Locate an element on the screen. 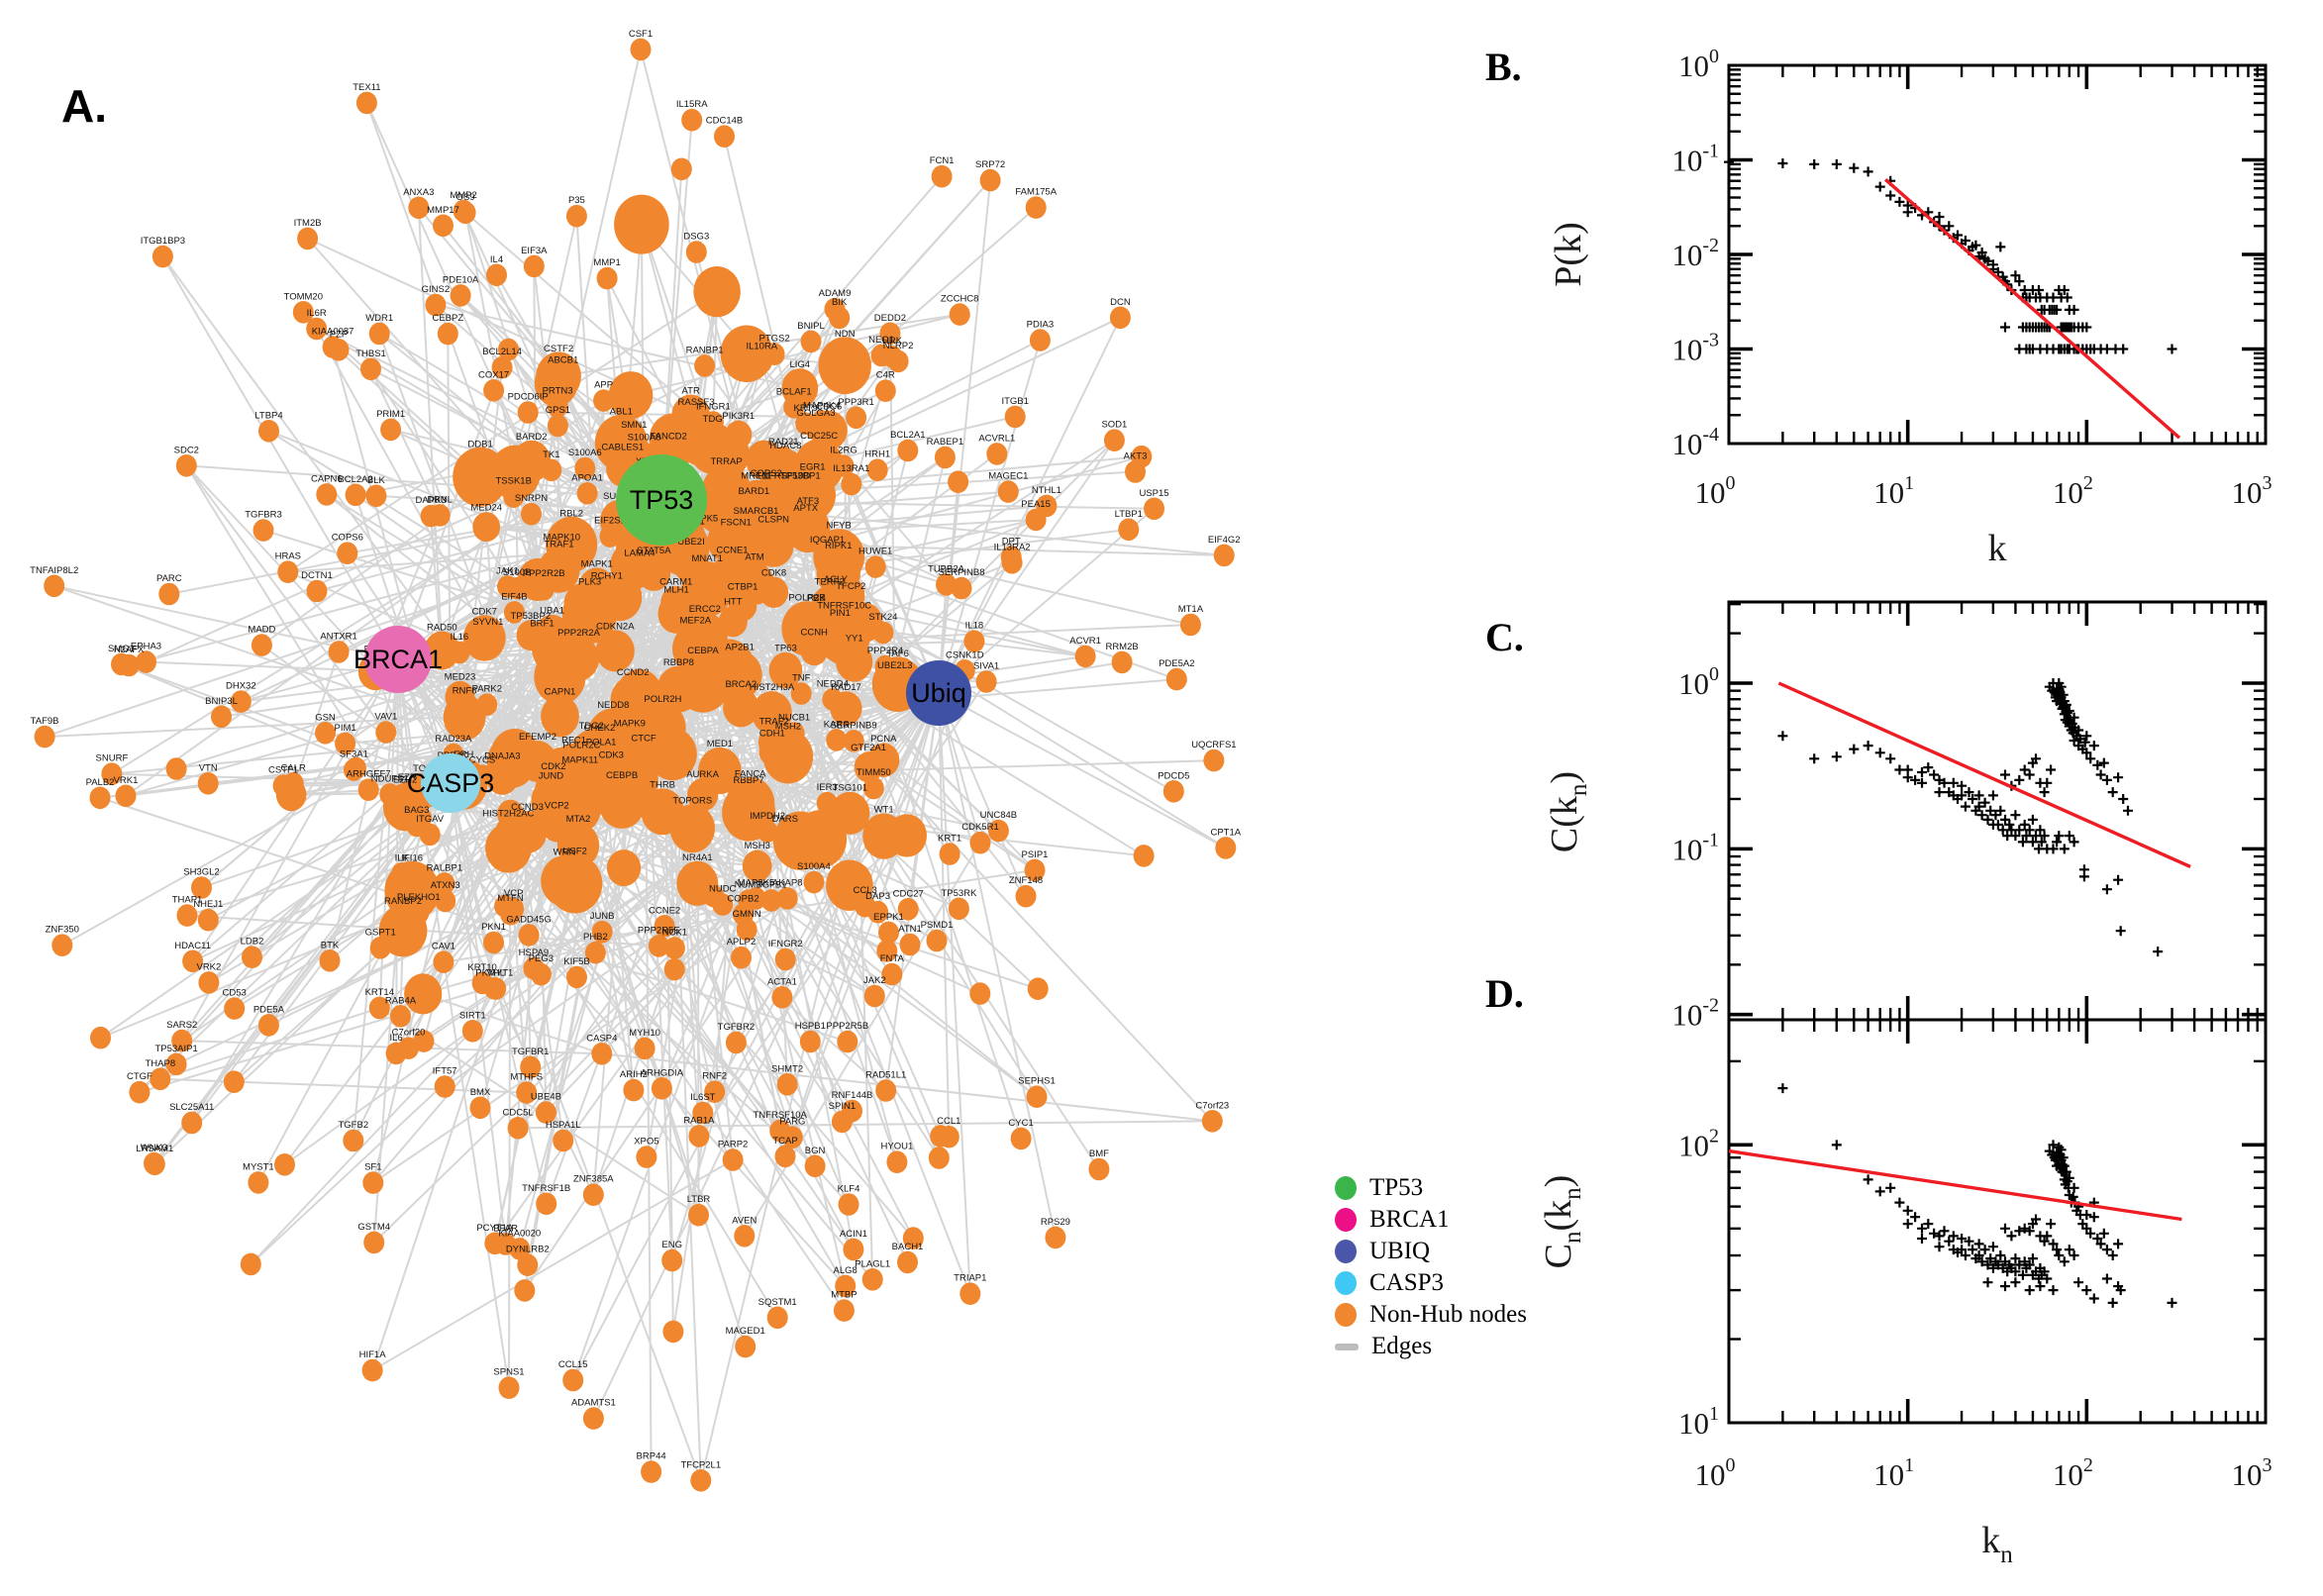  node-label: SPIN1 is located at coordinates (842, 1106).